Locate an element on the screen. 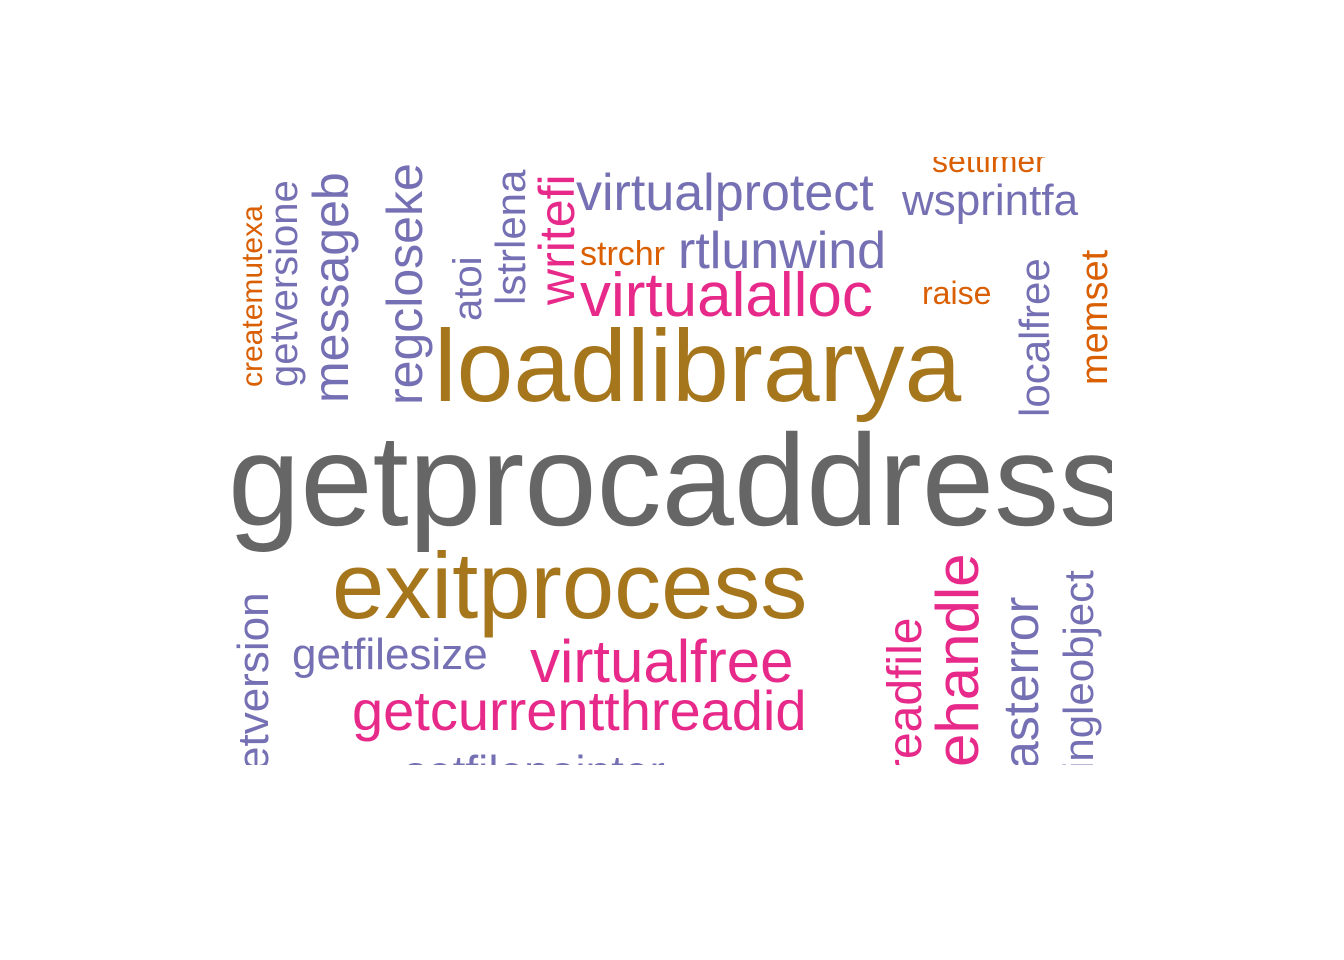  word-writefi: writefi is located at coordinates (557, 239).